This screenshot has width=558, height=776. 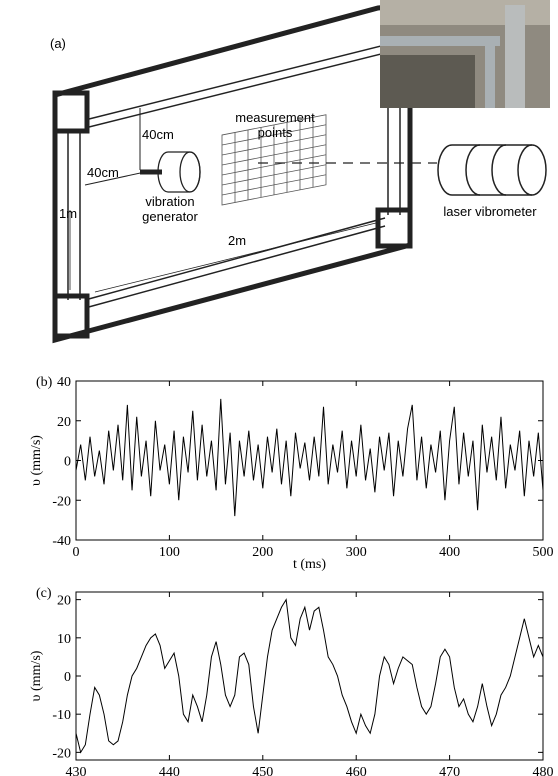 I want to click on vibrometer-rings, so click(x=499, y=170).